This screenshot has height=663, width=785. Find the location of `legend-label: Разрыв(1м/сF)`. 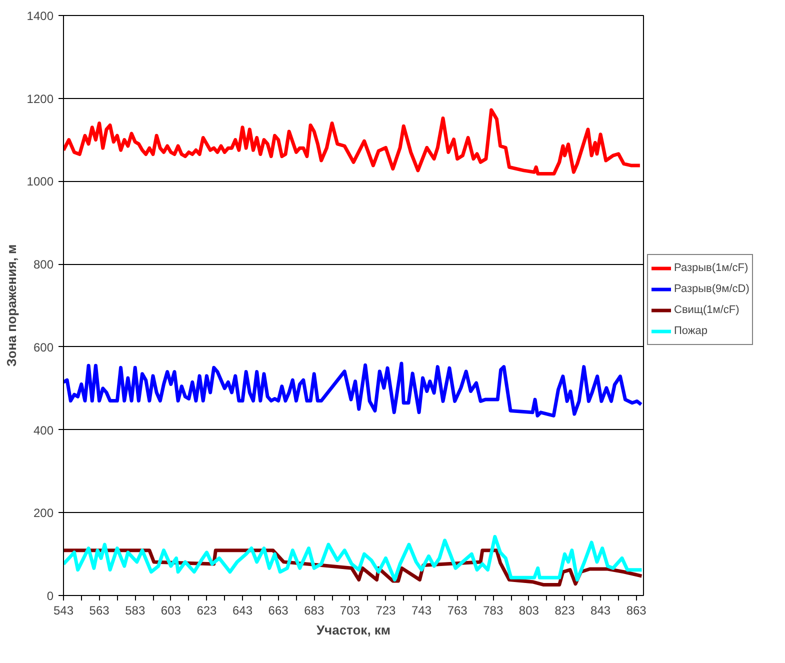

legend-label: Разрыв(1м/сF) is located at coordinates (711, 268).